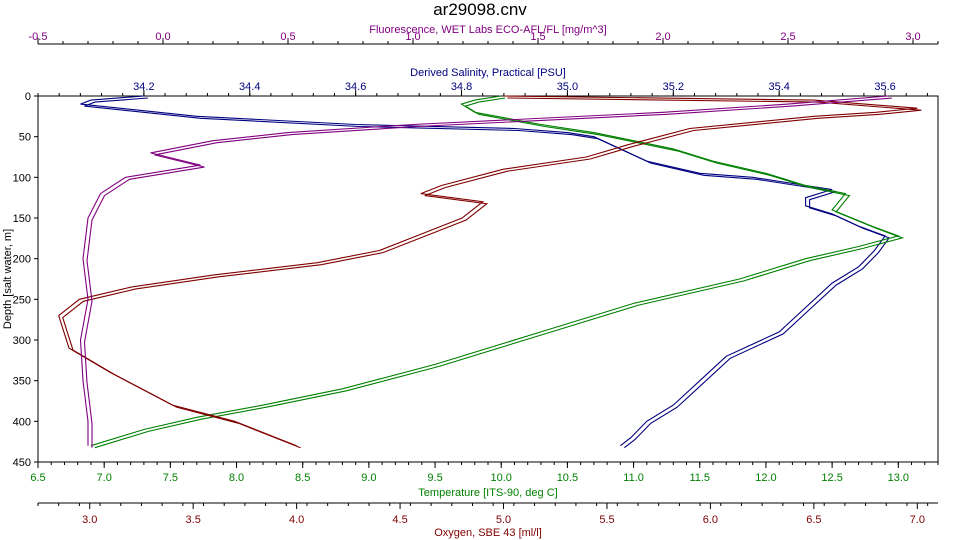 Image resolution: width=960 pixels, height=540 pixels. Describe the element at coordinates (162, 37) in the screenshot. I see `fluorescence-tick-label: 0.0` at that location.